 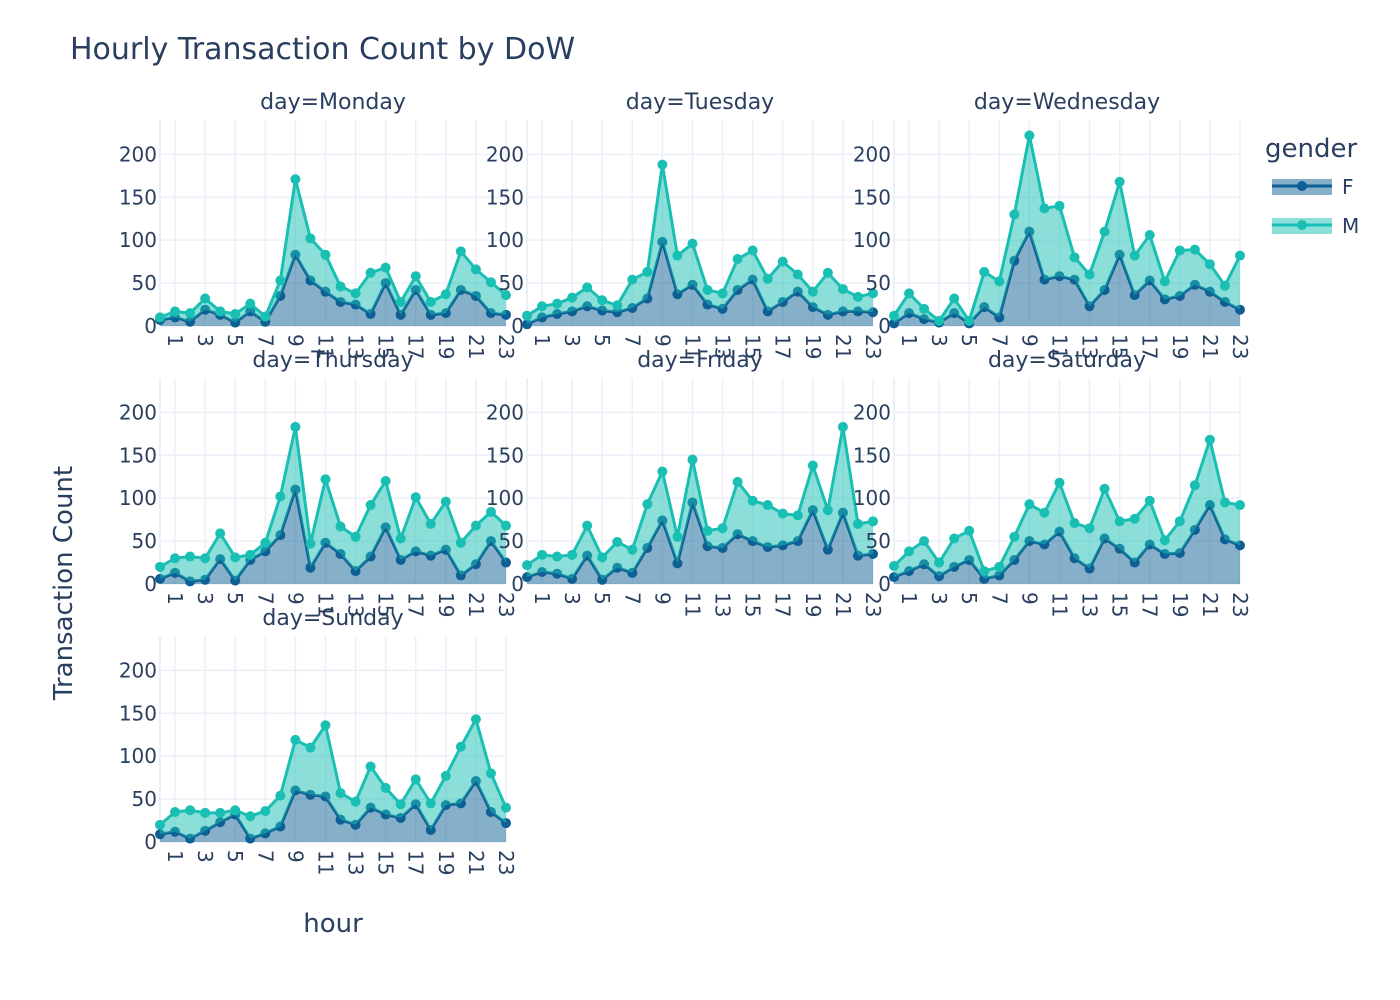 What do you see at coordinates (235, 856) in the screenshot?
I see `x-tick-label: 5` at bounding box center [235, 856].